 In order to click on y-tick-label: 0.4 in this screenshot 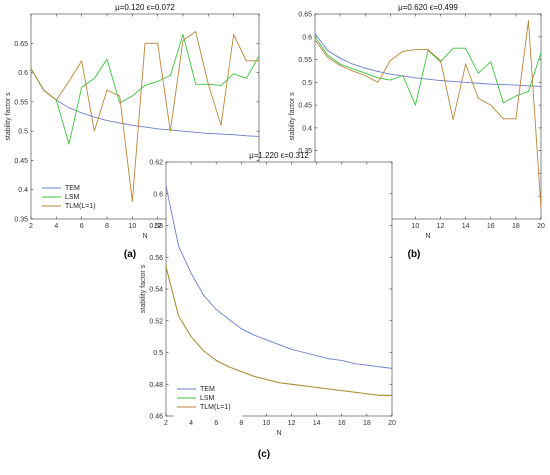, I will do `click(23, 190)`.